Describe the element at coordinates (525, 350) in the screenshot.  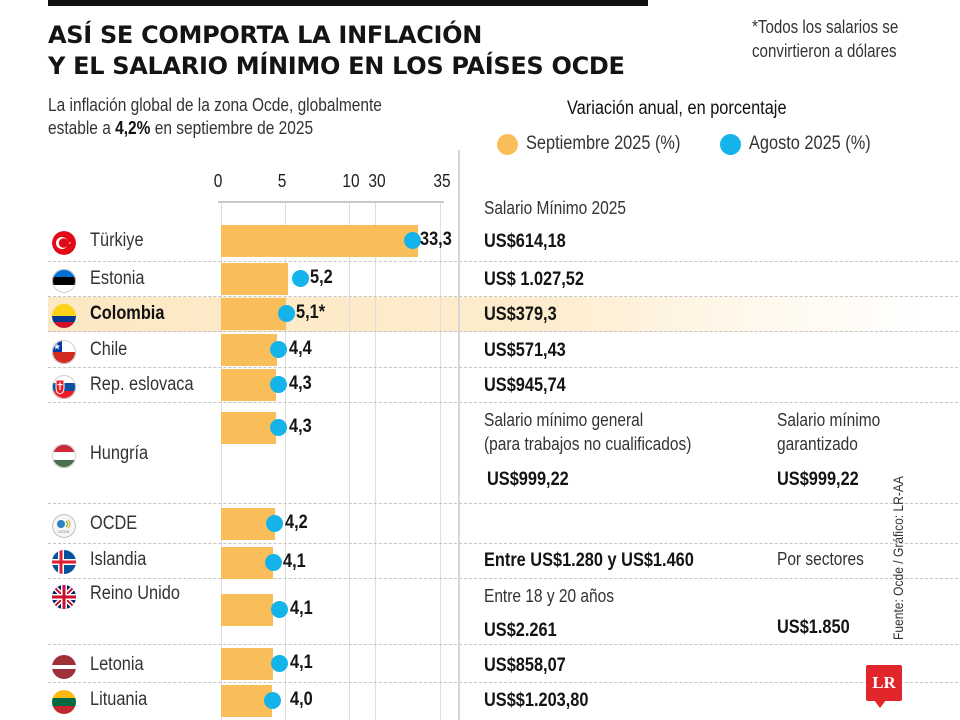
I see `minimum-wage-value: US$571,43` at that location.